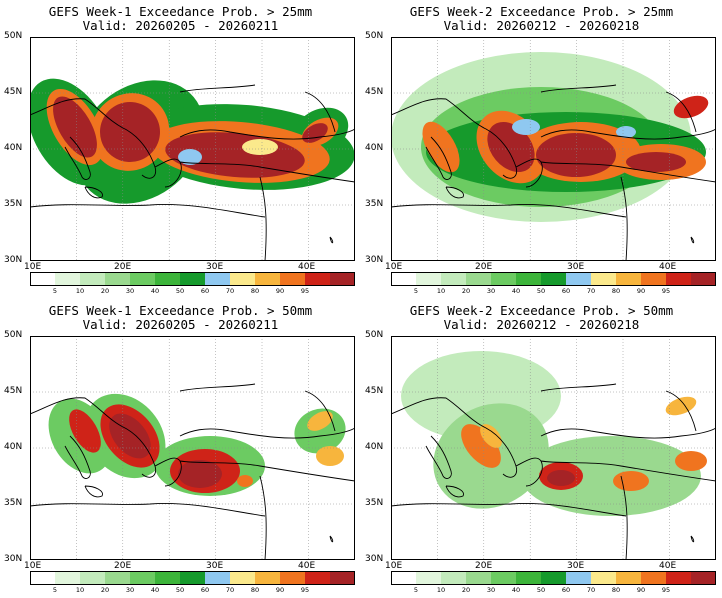 This screenshot has width=722, height=598. I want to click on colorbar-tick: 50, so click(541, 590).